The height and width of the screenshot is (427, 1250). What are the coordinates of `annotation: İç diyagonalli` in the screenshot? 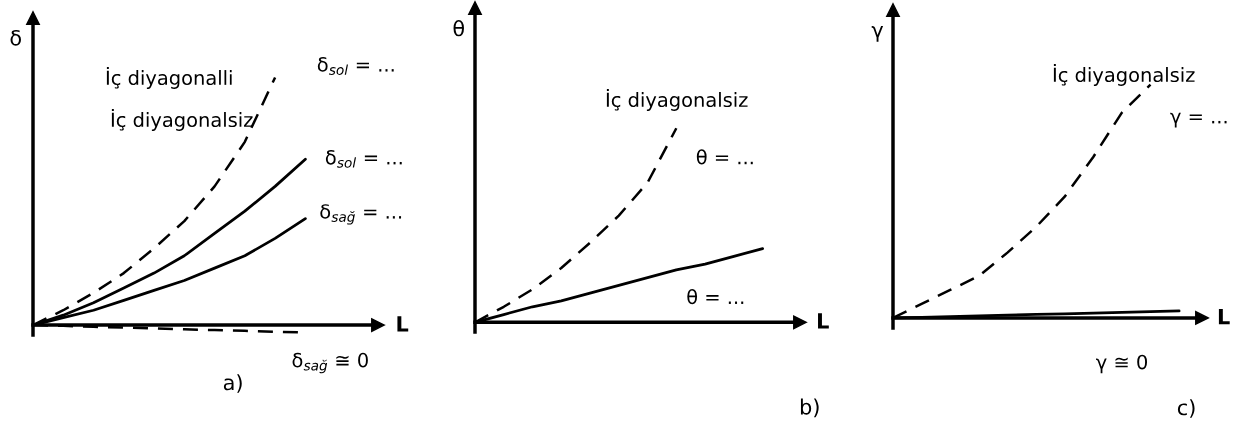 It's located at (169, 78).